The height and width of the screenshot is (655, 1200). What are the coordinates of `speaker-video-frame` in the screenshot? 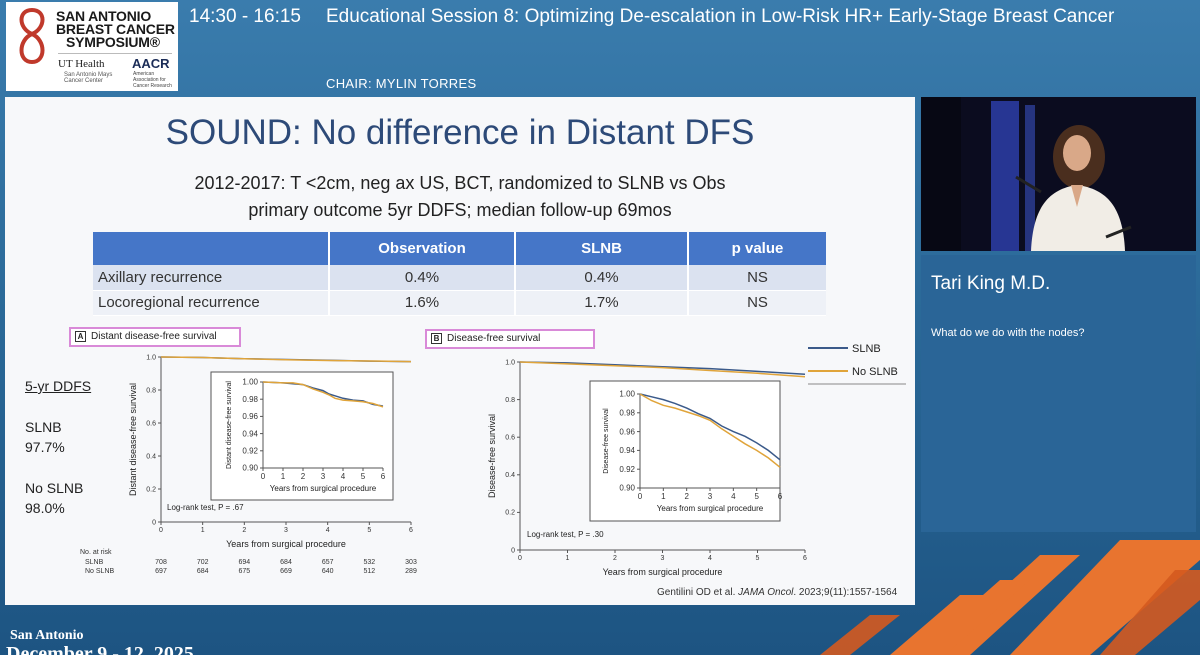 It's located at (1058, 174).